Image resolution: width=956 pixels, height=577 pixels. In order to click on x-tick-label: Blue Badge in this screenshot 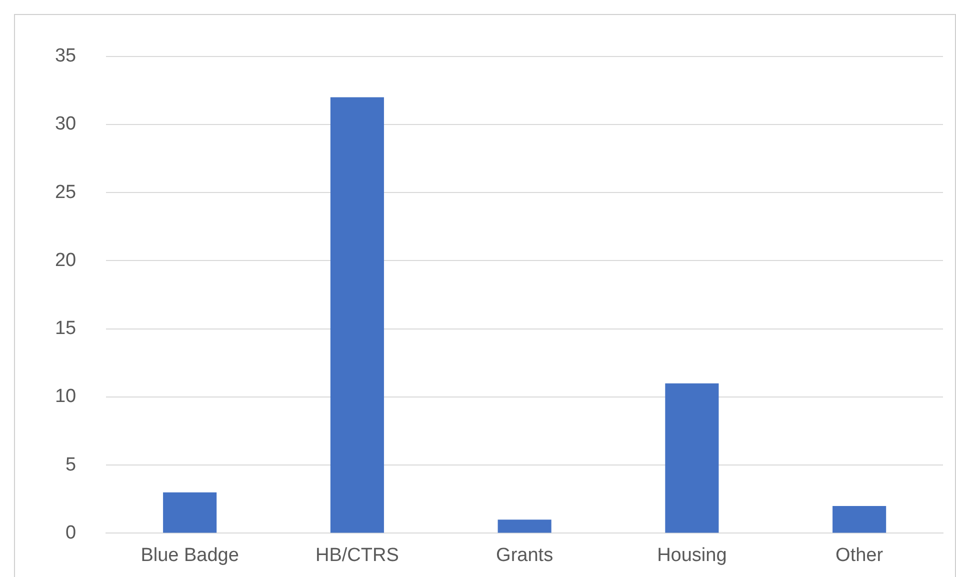, I will do `click(189, 555)`.